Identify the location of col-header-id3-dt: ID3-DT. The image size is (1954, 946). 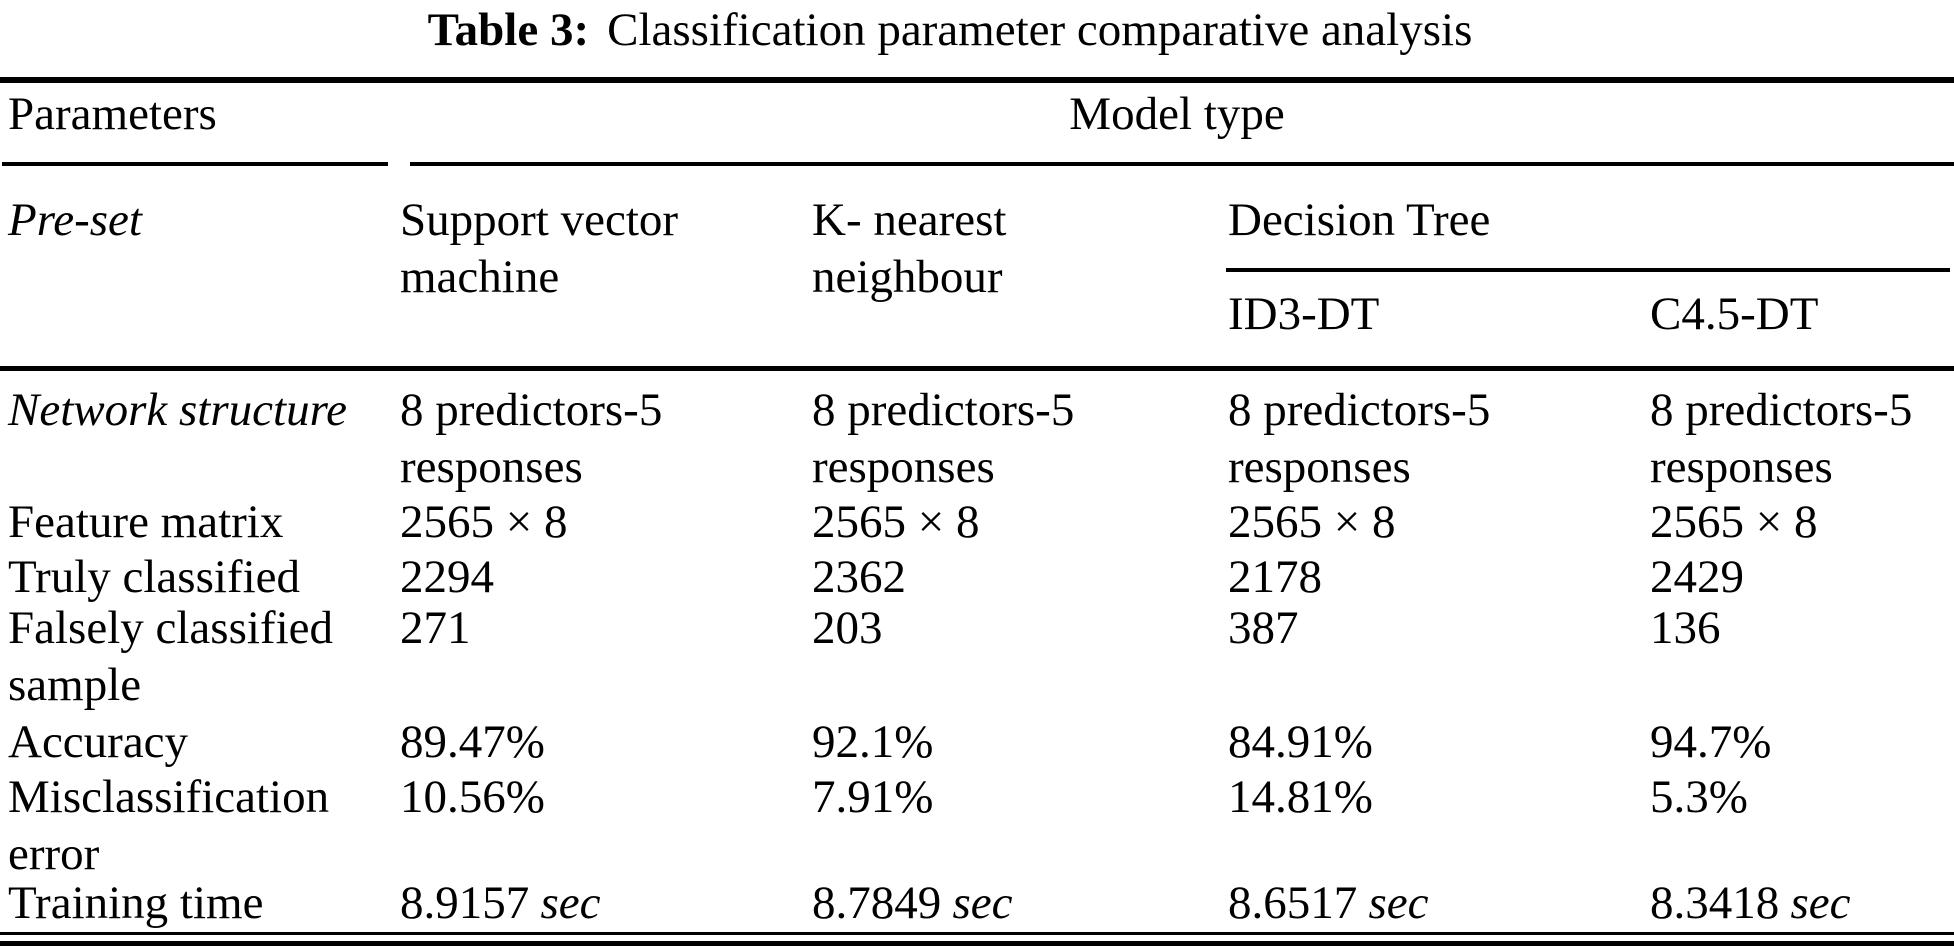
(1304, 314).